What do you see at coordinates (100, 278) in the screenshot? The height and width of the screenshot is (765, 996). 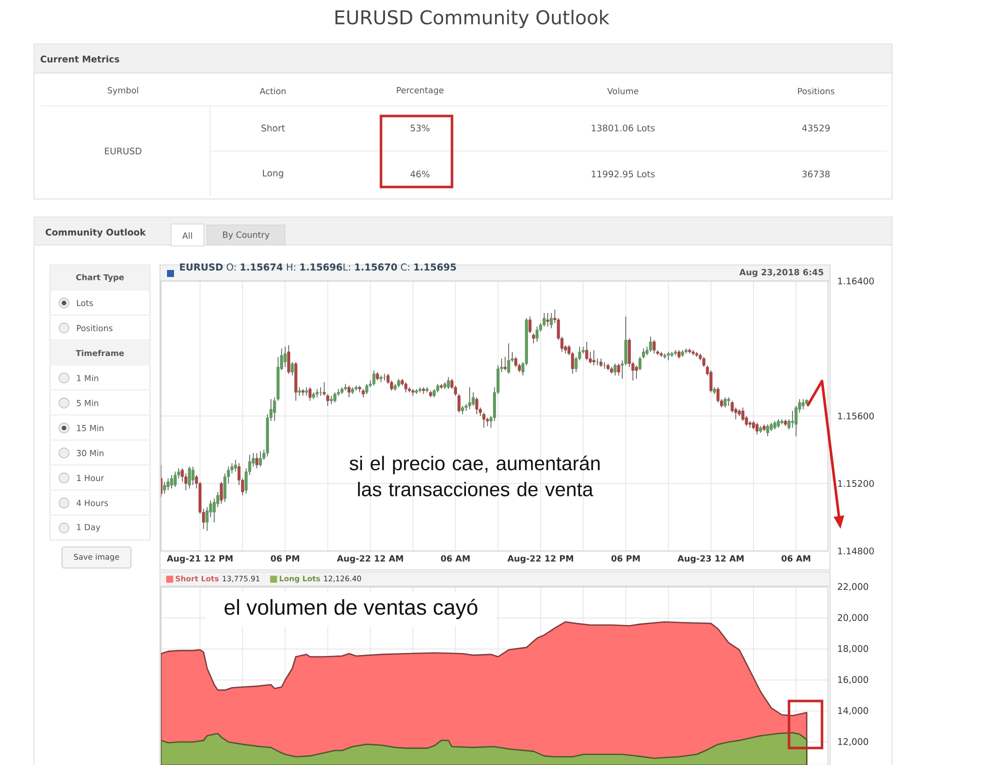 I see `text: Chart Type` at bounding box center [100, 278].